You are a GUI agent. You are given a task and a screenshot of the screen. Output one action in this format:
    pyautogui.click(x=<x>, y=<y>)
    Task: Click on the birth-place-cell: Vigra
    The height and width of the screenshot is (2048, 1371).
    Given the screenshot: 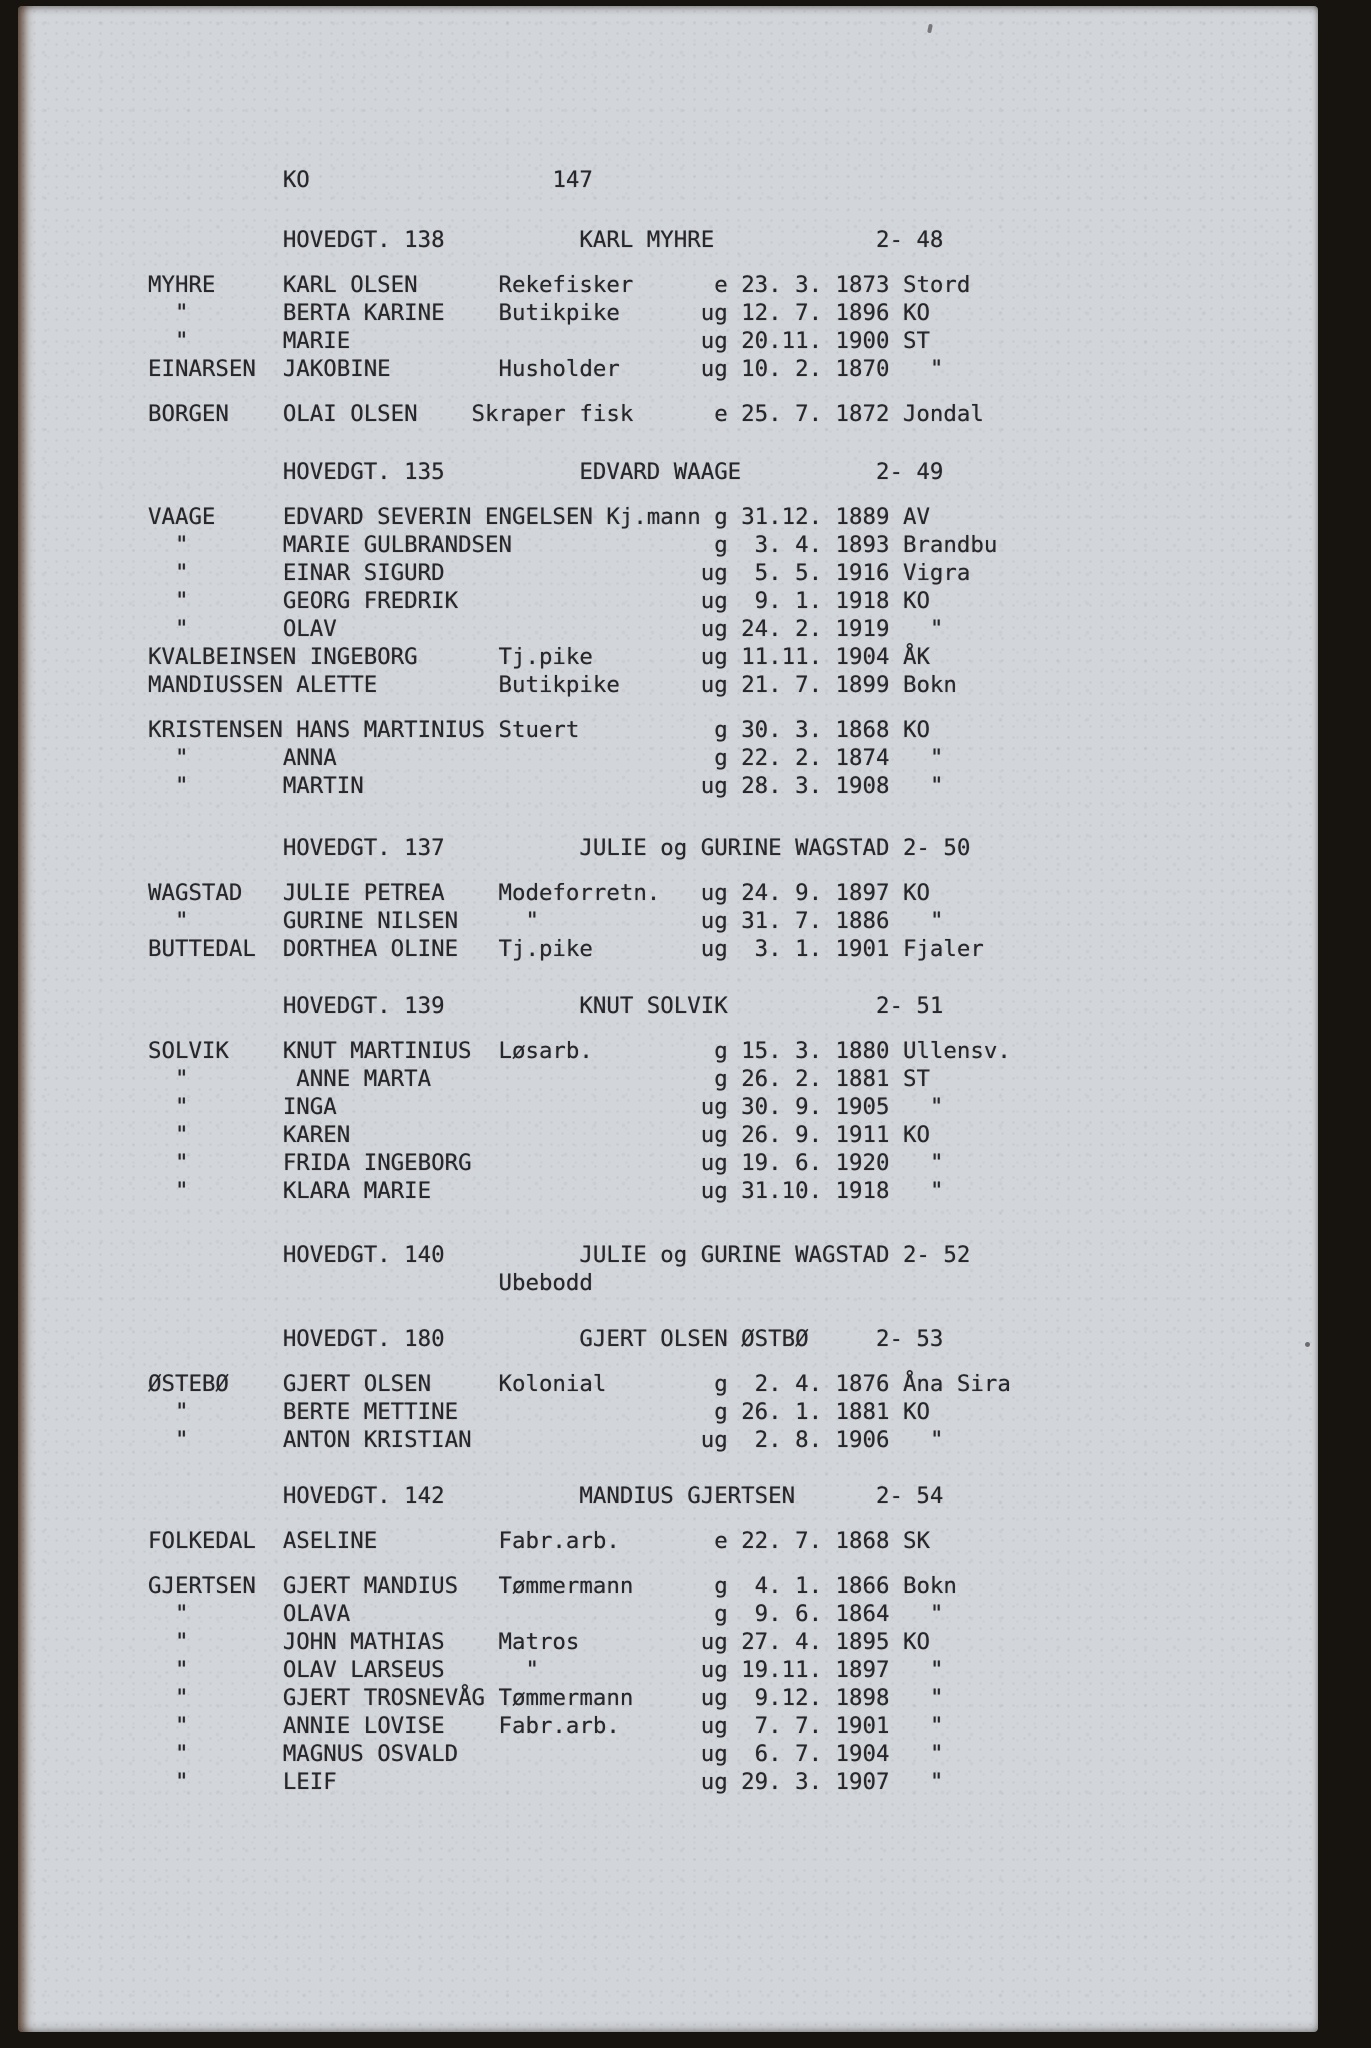 What is the action you would take?
    pyautogui.click(x=936, y=573)
    